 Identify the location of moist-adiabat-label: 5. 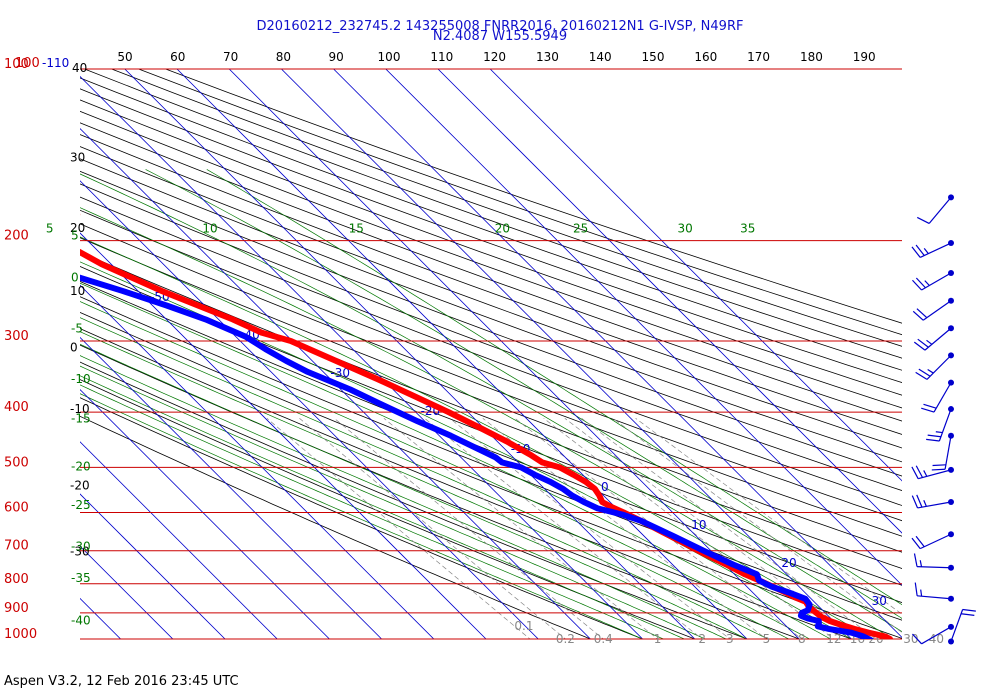
(50, 229).